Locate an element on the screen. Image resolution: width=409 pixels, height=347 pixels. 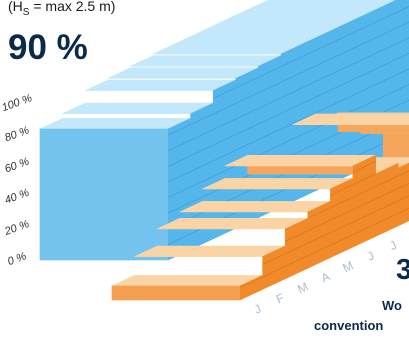
condition-subscript: S is located at coordinates (26, 12).